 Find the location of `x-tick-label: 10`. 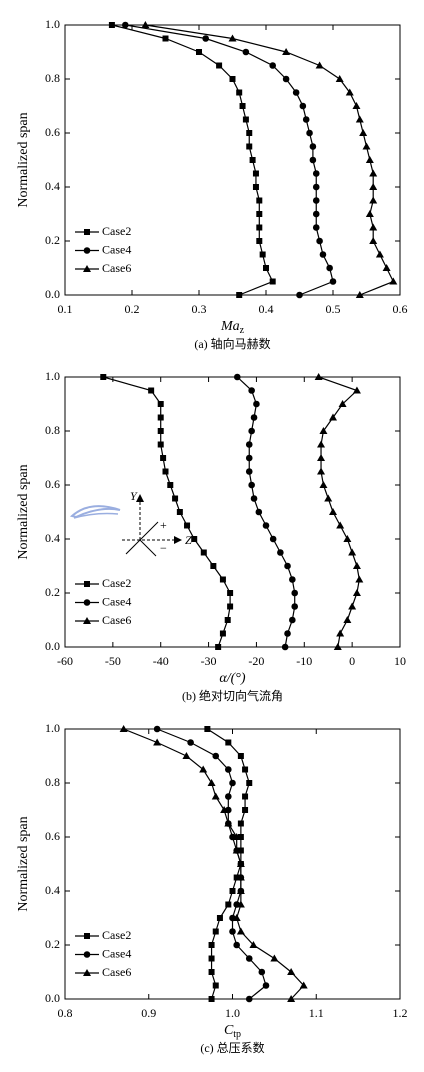

x-tick-label: 10 is located at coordinates (400, 661).